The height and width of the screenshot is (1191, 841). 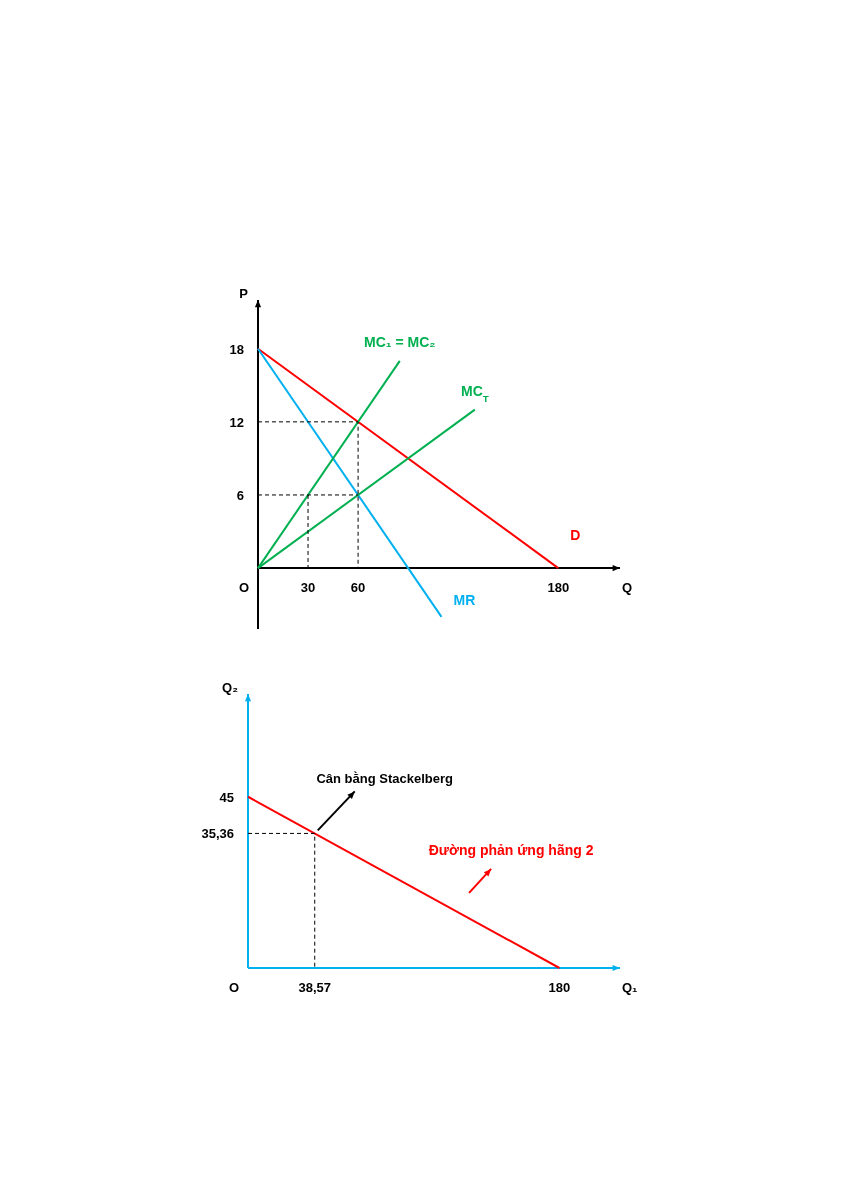 I want to click on y-tick-label: 18, so click(x=236, y=349).